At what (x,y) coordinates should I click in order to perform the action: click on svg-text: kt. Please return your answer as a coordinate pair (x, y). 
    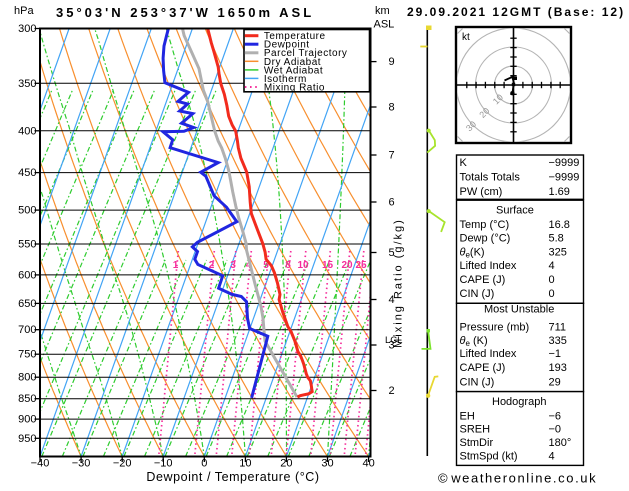
    Looking at the image, I should click on (466, 37).